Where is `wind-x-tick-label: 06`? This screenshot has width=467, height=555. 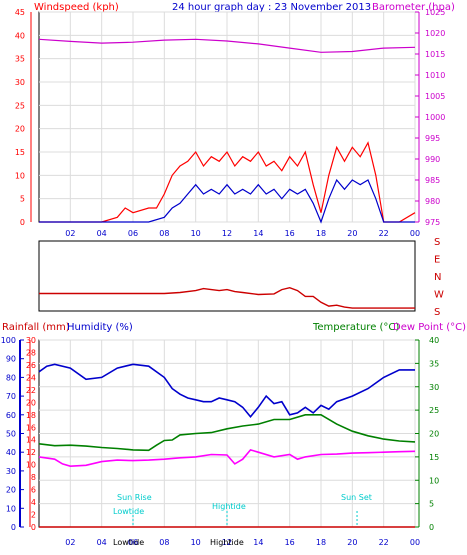 wind-x-tick-label: 06 is located at coordinates (133, 233).